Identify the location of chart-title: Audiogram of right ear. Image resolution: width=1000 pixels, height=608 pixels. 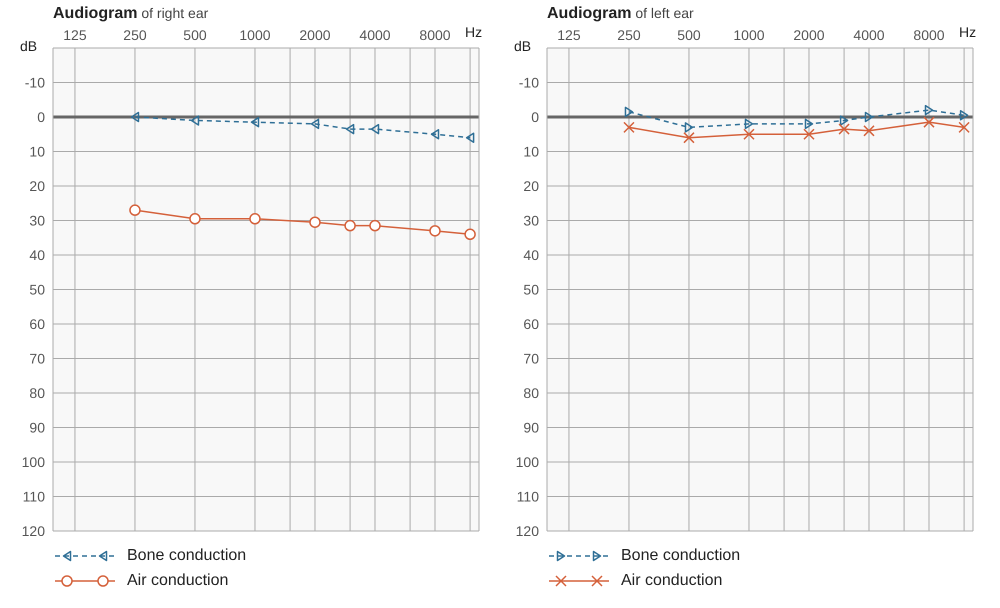
(130, 13).